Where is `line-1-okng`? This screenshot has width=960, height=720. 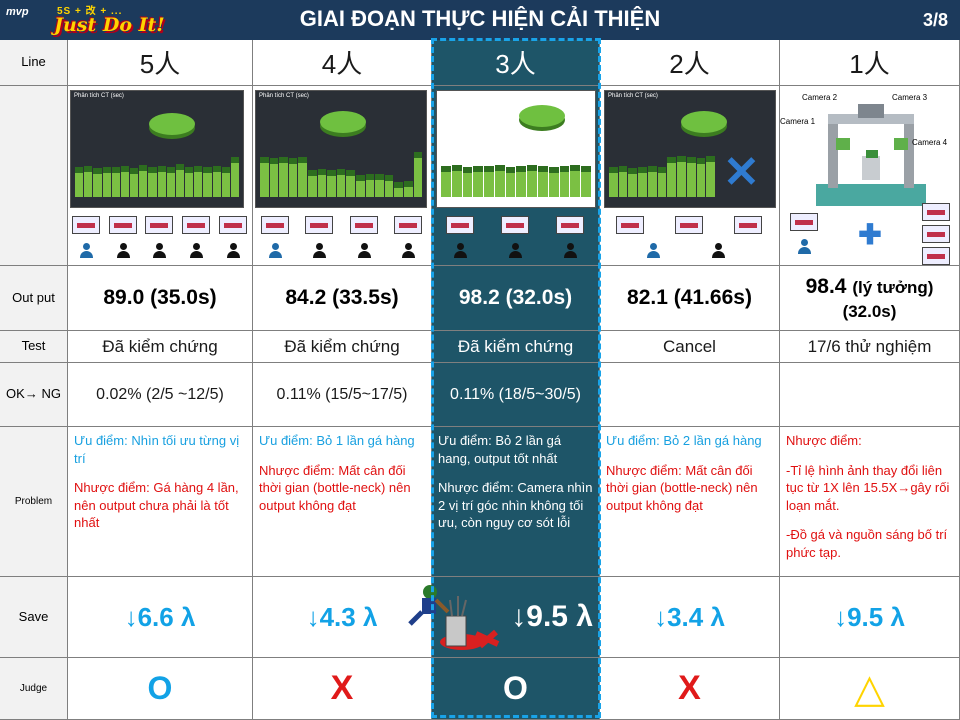 line-1-okng is located at coordinates (870, 395).